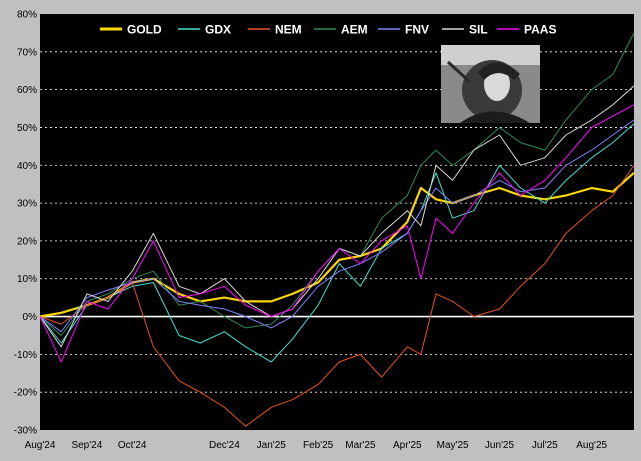  What do you see at coordinates (27, 52) in the screenshot?
I see `y-tick-label: 70%` at bounding box center [27, 52].